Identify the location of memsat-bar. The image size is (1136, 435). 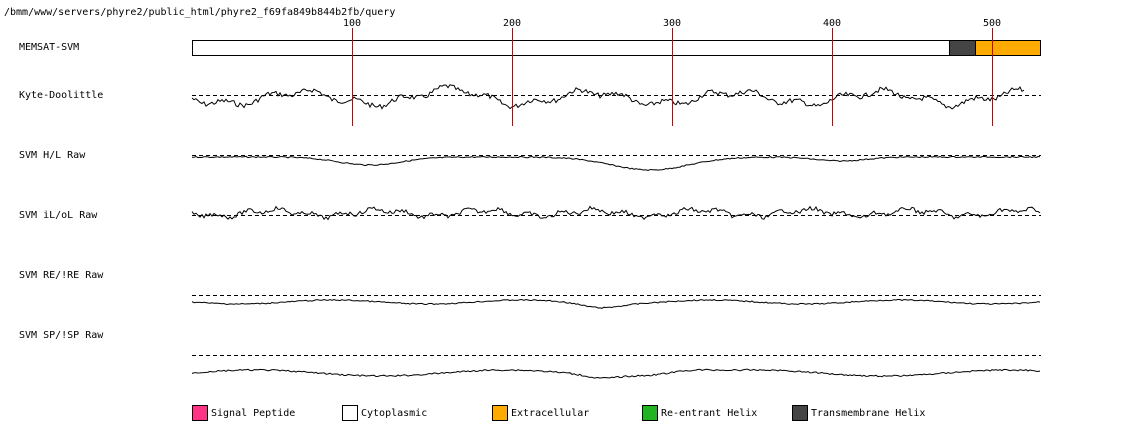
(616, 48).